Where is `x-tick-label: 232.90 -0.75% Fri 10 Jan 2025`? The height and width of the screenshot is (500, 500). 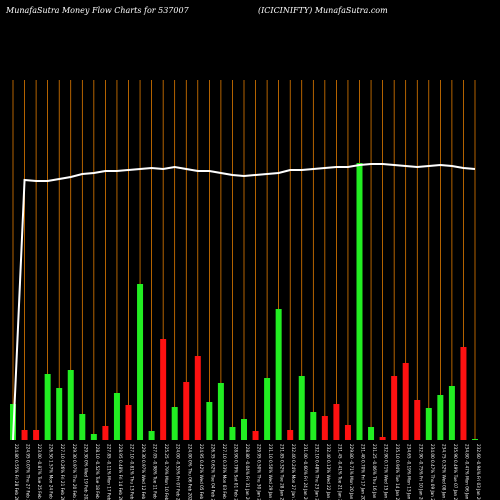
x-tick-label: 232.90 -0.75% Fri 10 Jan 2025 is located at coordinates (420, 472).